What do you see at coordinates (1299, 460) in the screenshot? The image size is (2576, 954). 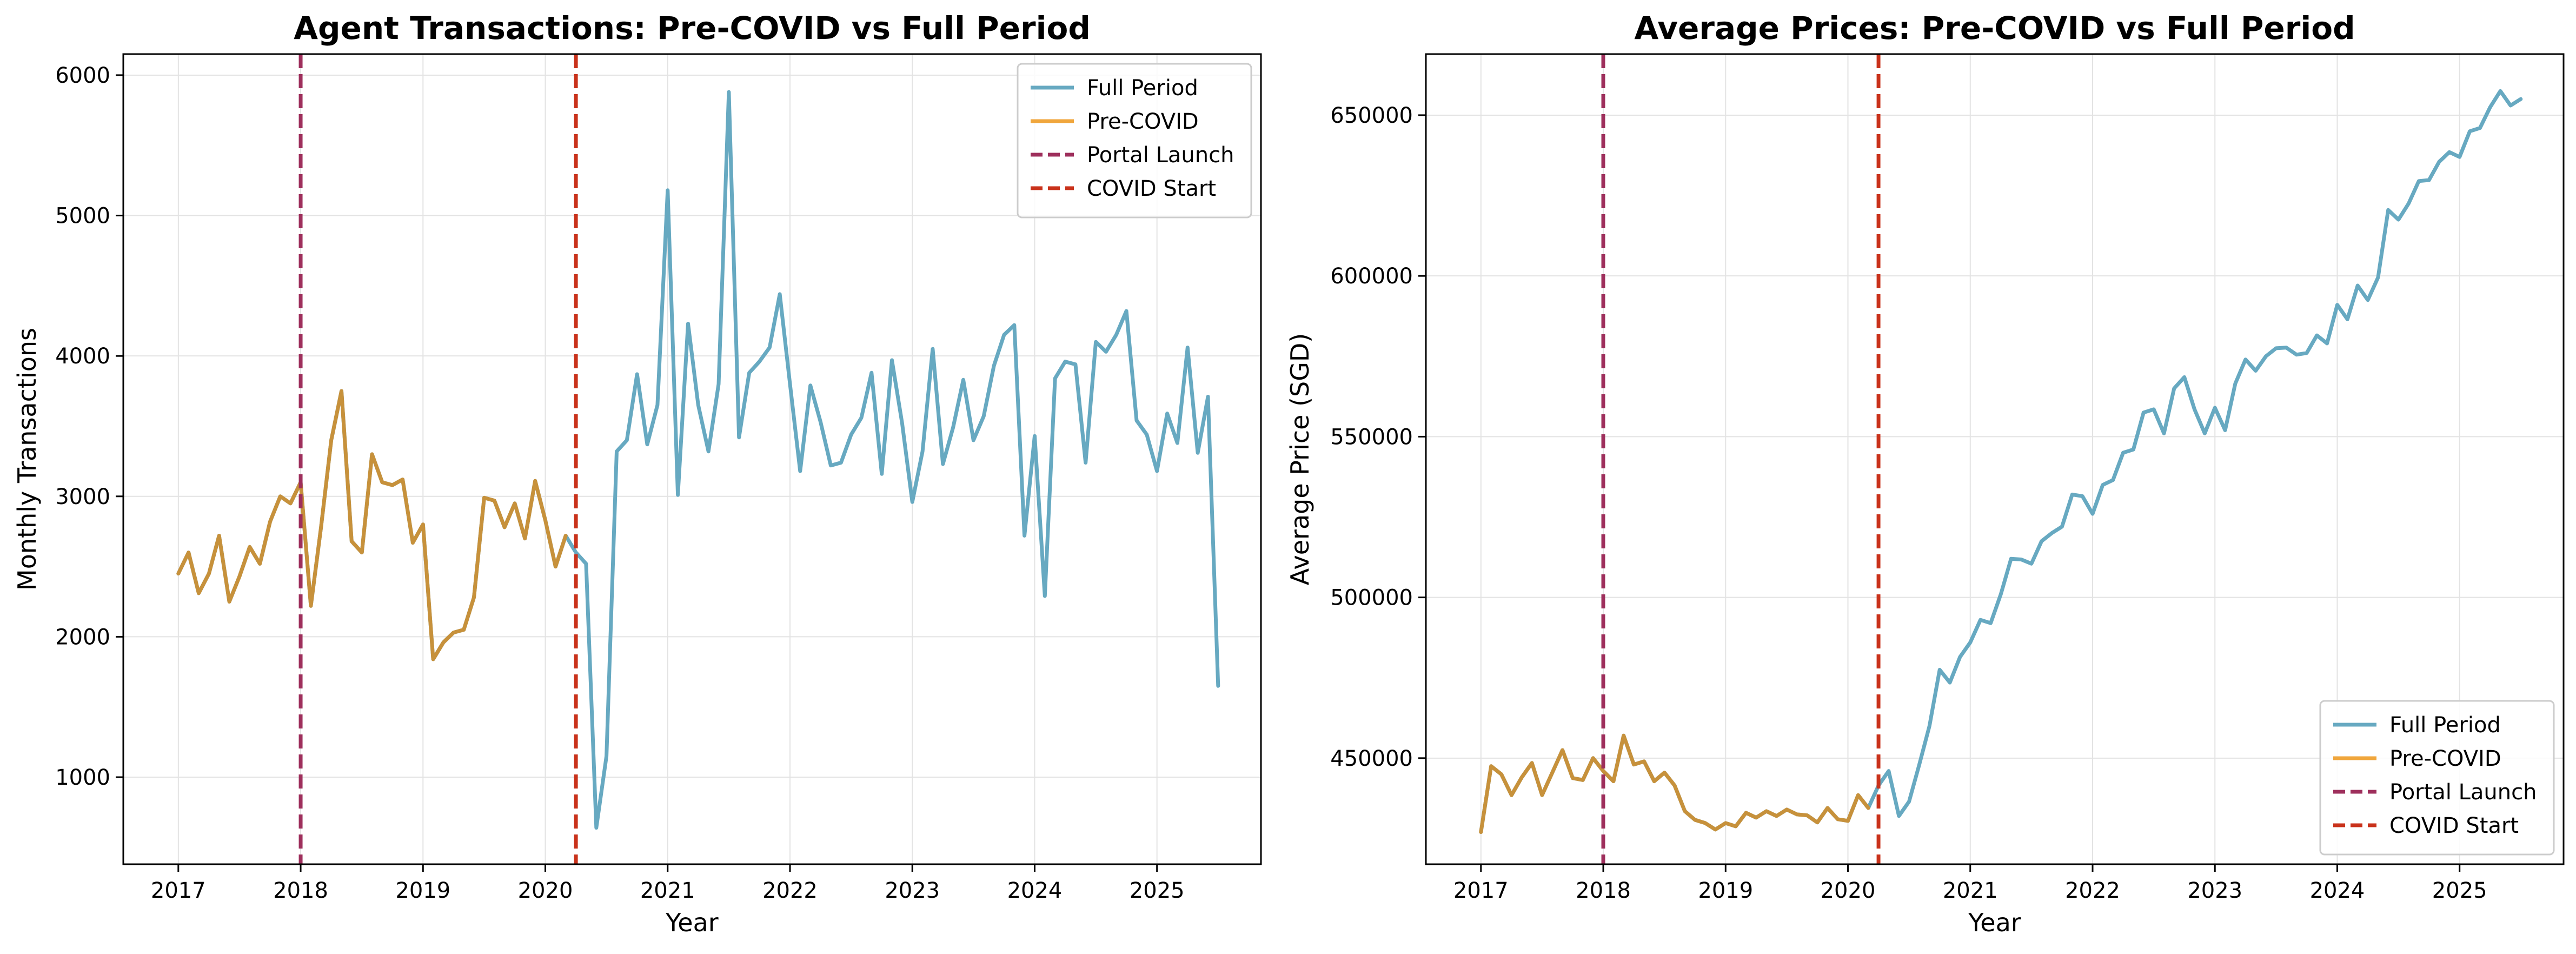 I see `y-axis-label: Average Price (SGD)` at bounding box center [1299, 460].